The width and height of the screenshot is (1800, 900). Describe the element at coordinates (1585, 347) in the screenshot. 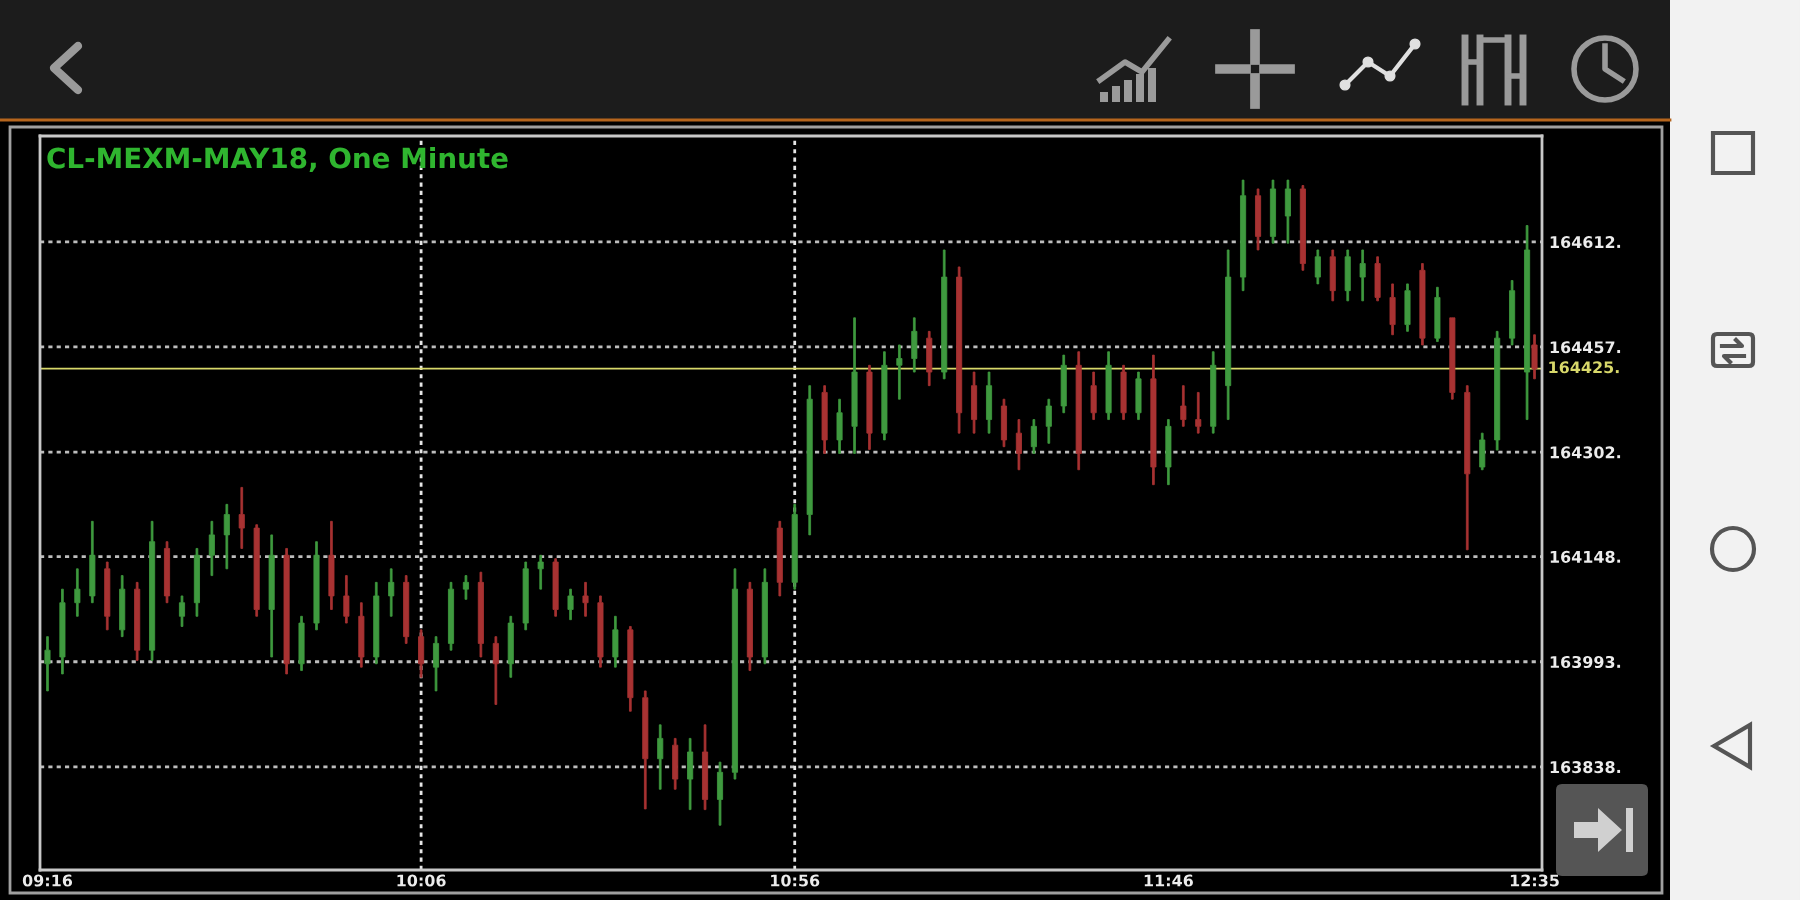

I see `y-tick-label: 164457.` at that location.